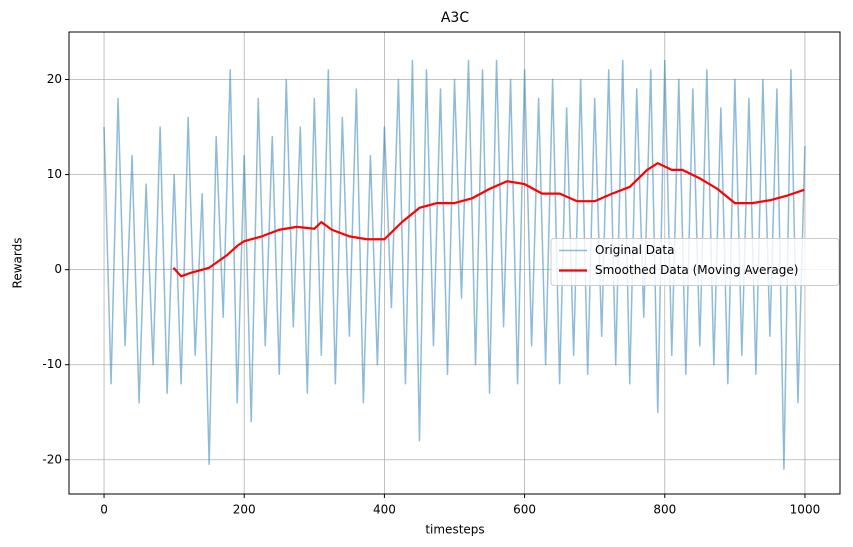 The image size is (853, 547). What do you see at coordinates (58, 269) in the screenshot?
I see `y-tick-label: 0` at bounding box center [58, 269].